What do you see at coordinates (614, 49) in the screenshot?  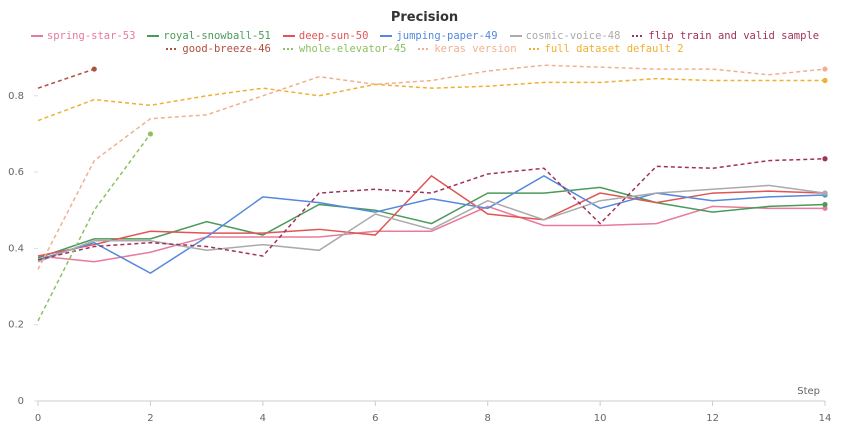 I see `legend-label: full dataset default 2` at bounding box center [614, 49].